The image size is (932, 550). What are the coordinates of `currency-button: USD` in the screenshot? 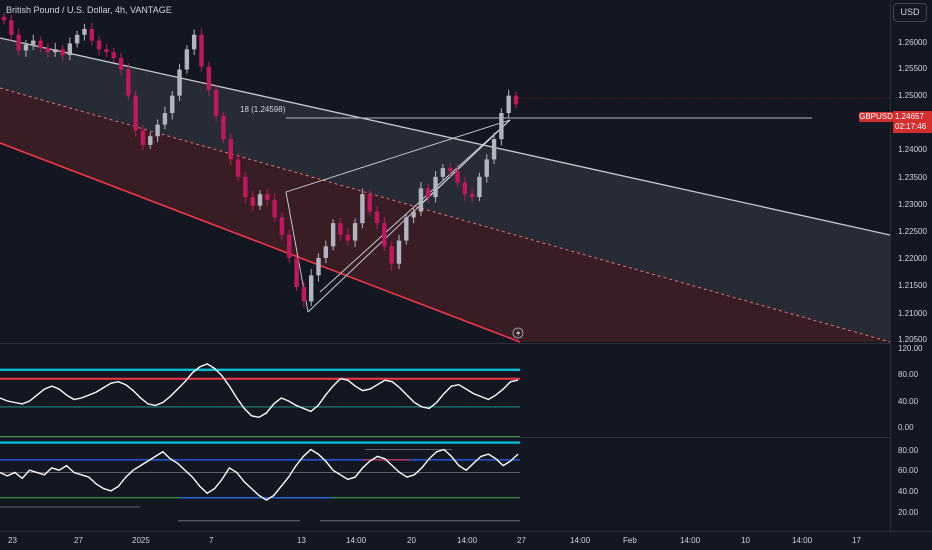 It's located at (910, 12).